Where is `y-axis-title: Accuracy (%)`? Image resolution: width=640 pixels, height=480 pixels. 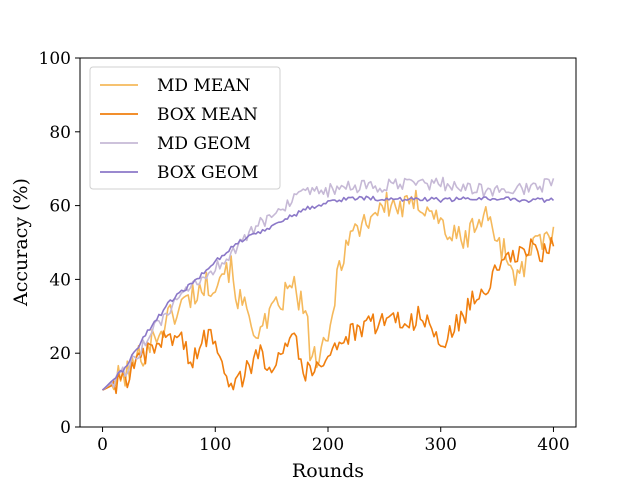
y-axis-title: Accuracy (%) is located at coordinates (21, 242).